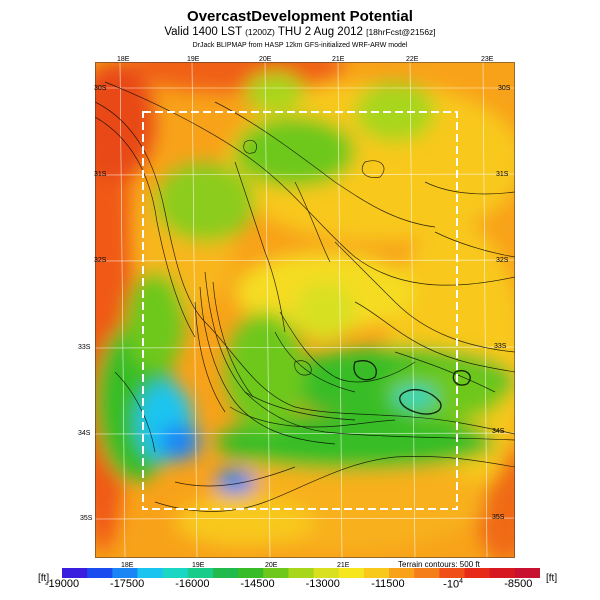 The width and height of the screenshot is (600, 600). I want to click on colorbar-tick-label: -16000, so click(192, 584).